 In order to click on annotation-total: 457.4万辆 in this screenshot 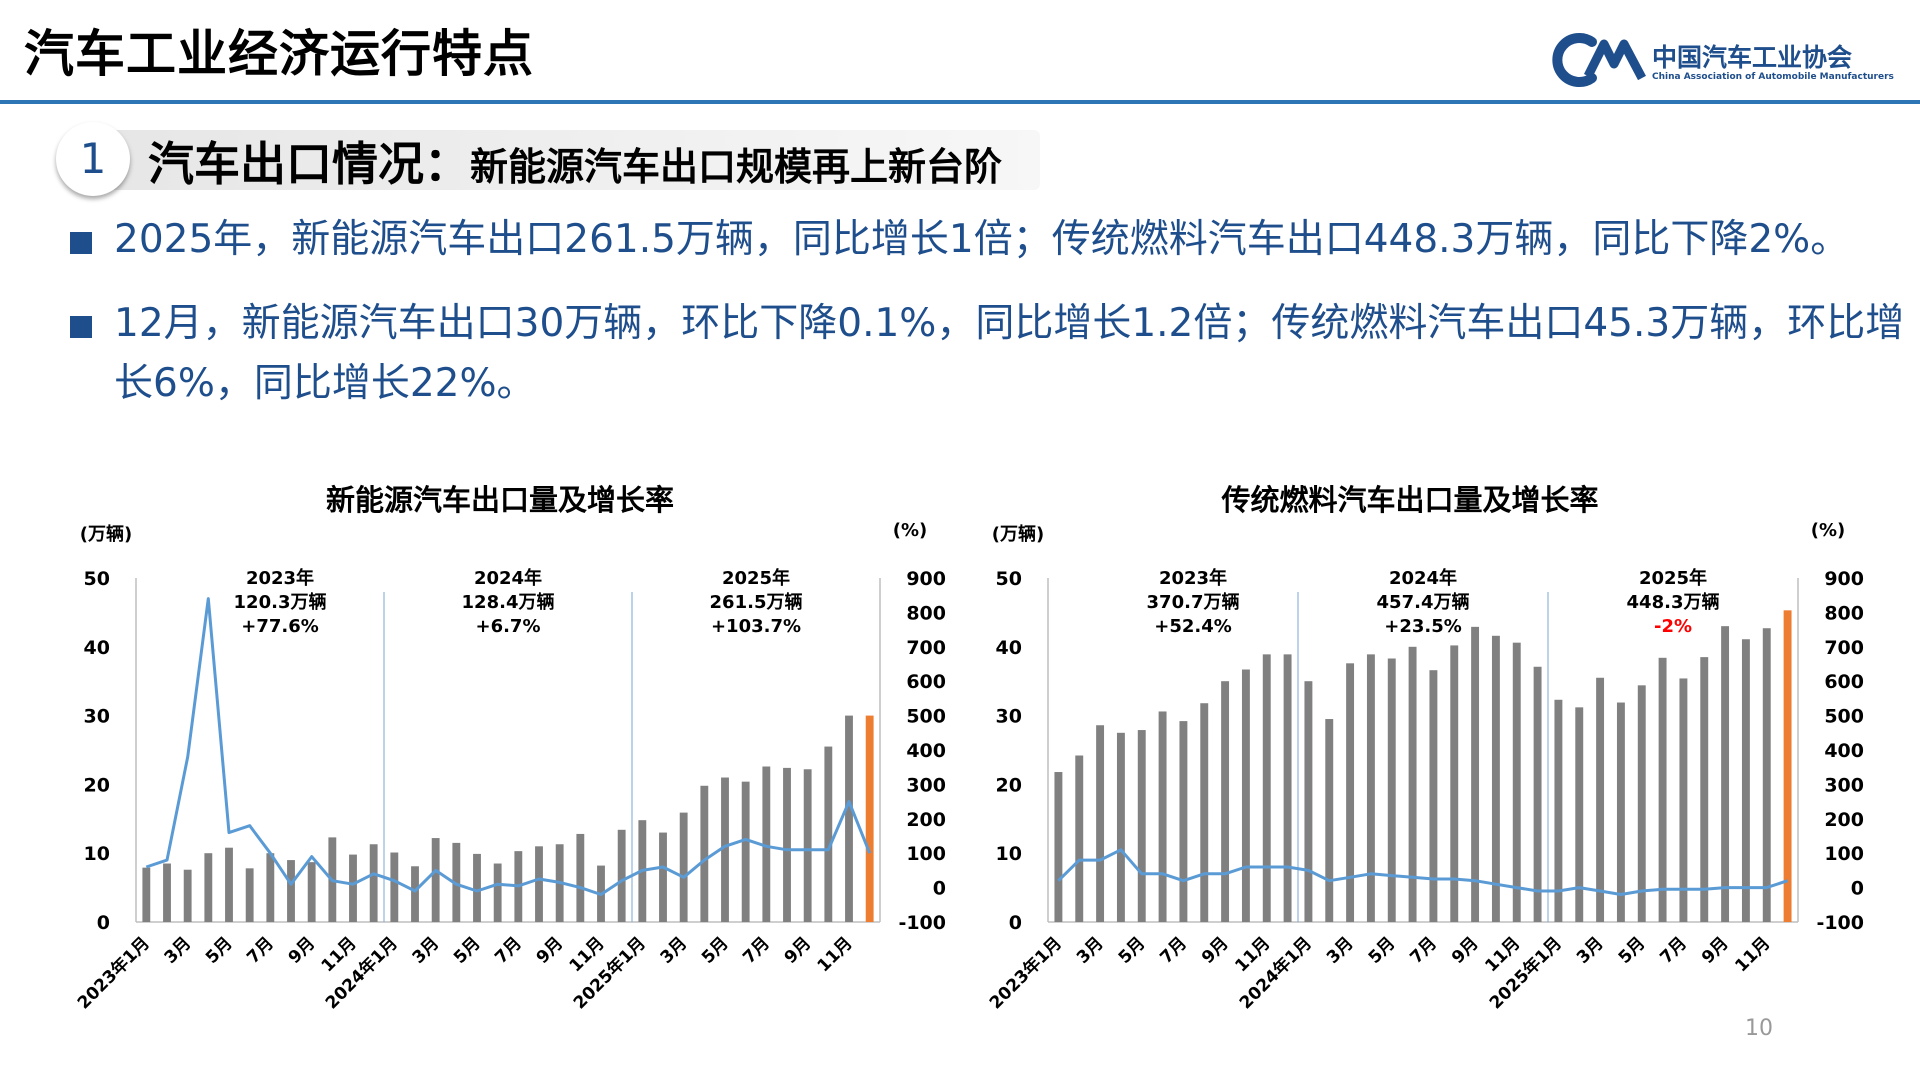, I will do `click(1423, 602)`.